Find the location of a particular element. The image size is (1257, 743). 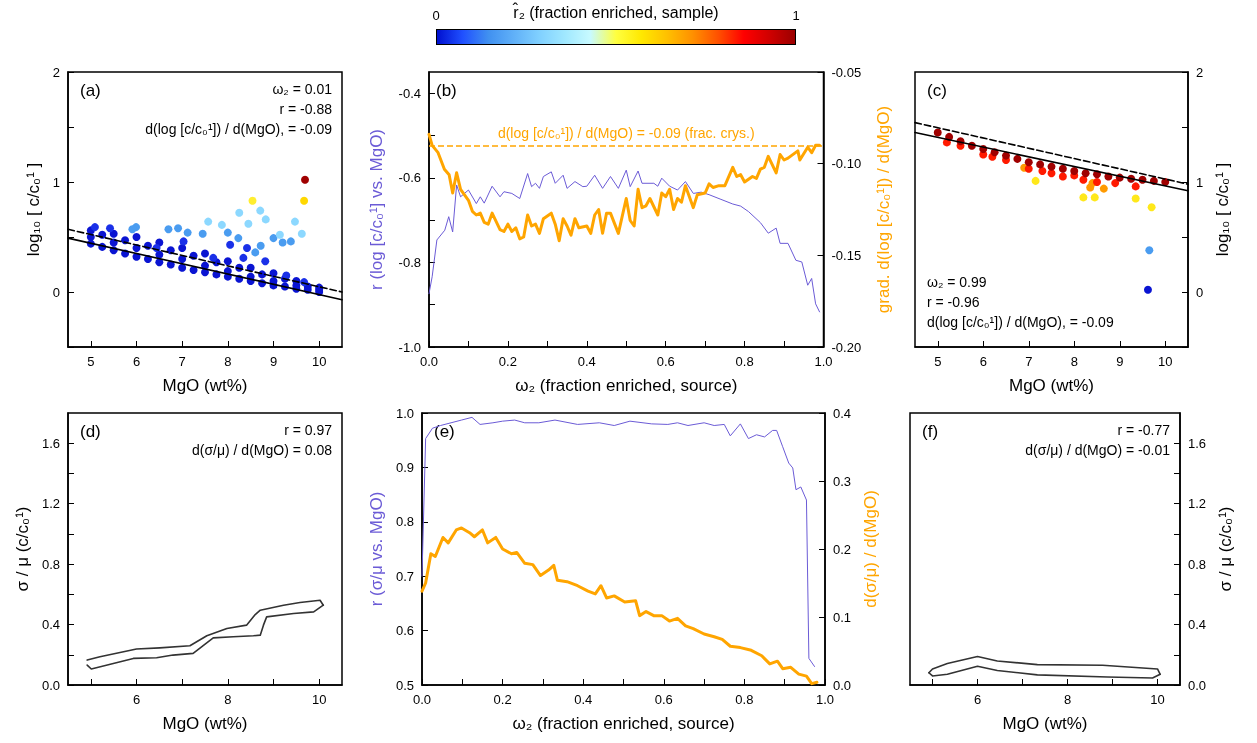

y2-tick-label: 2 is located at coordinates (1200, 72).